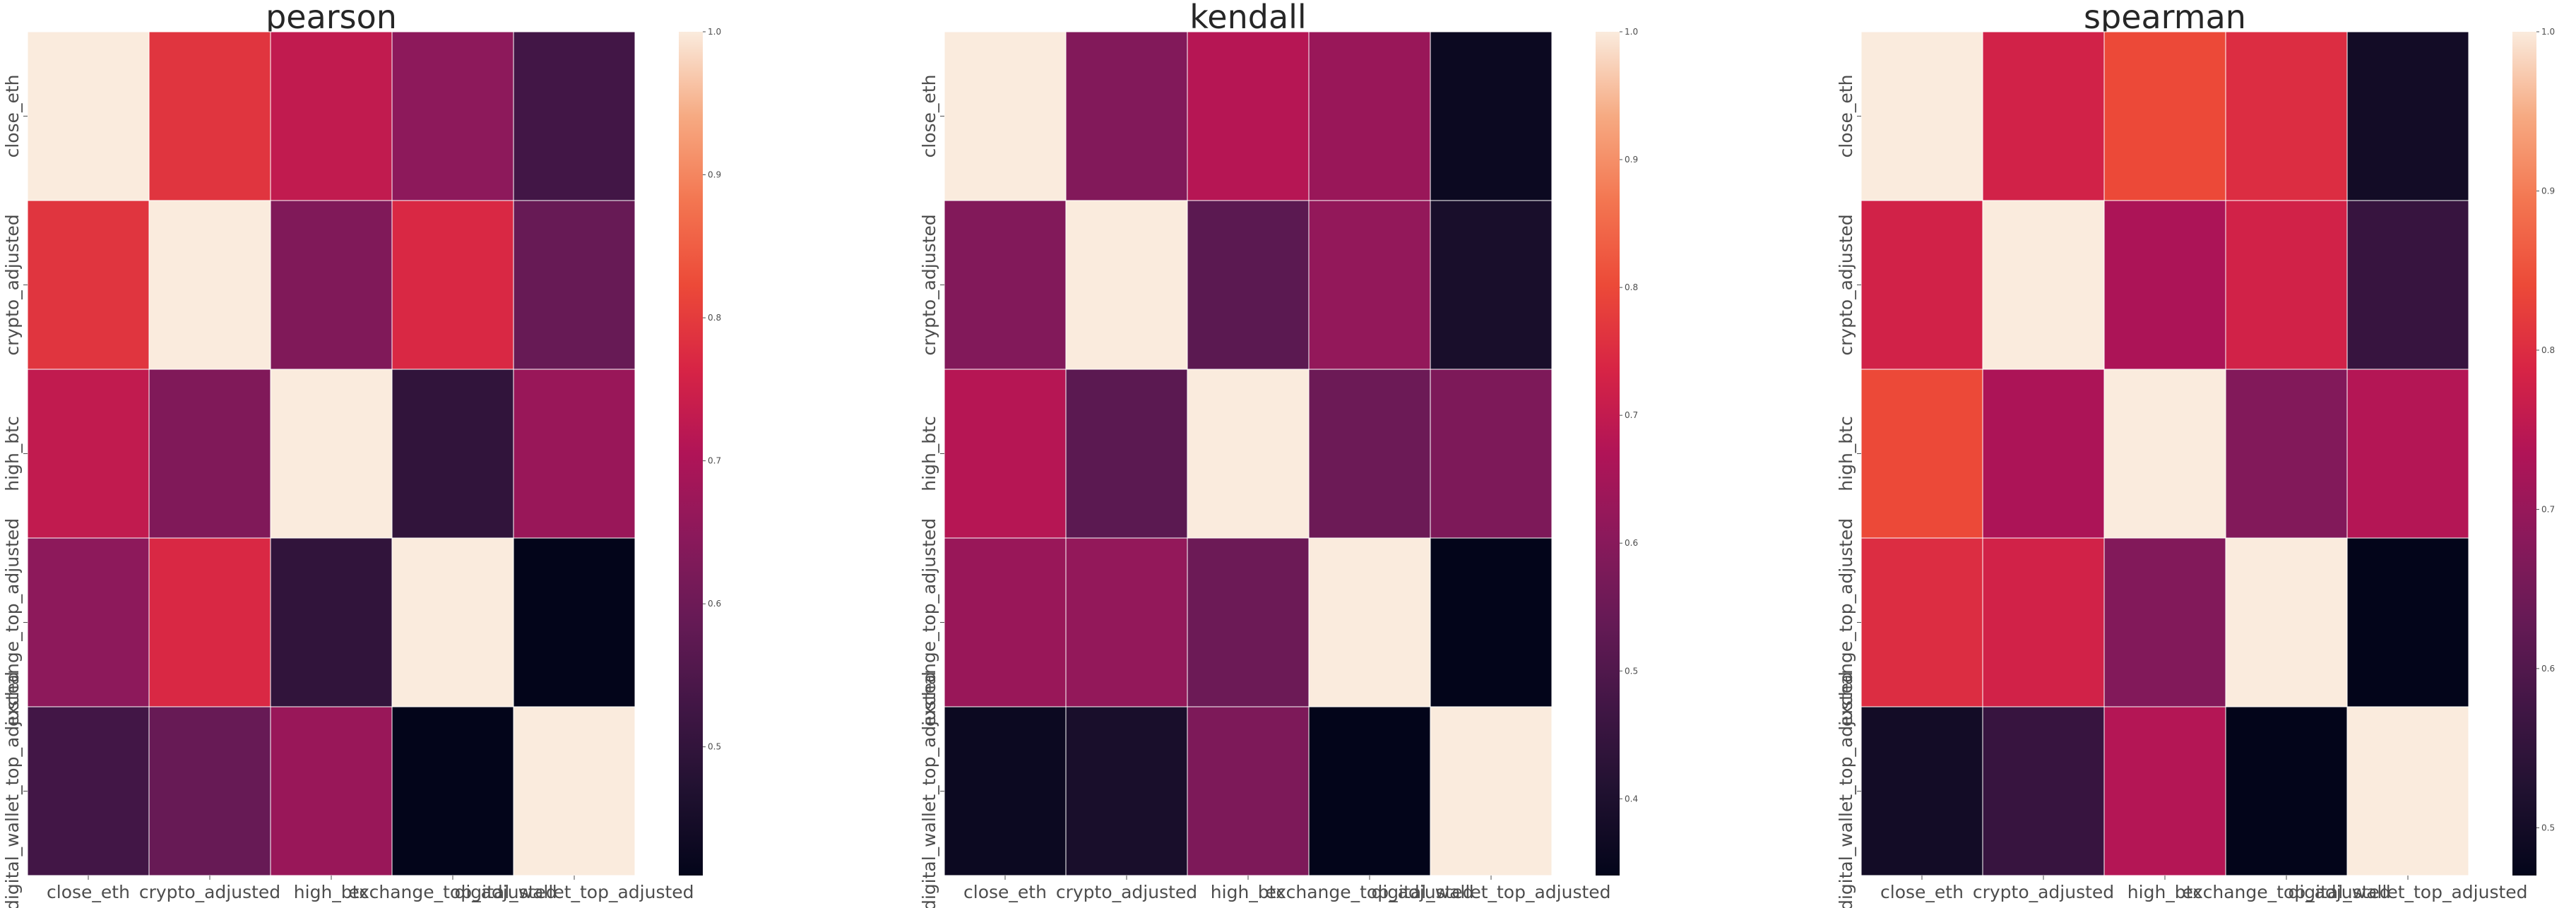 The image size is (2576, 908). I want to click on panel-title: kendall, so click(1247, 18).